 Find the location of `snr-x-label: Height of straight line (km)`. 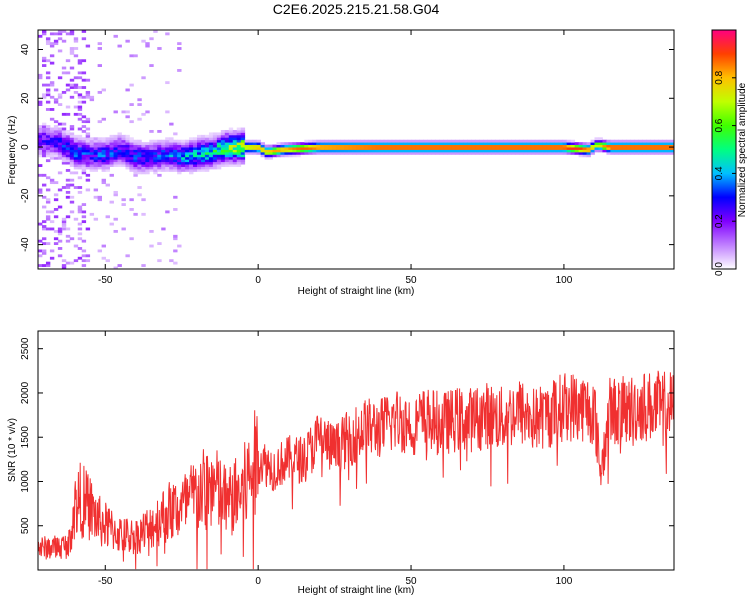

snr-x-label: Height of straight line (km) is located at coordinates (356, 590).